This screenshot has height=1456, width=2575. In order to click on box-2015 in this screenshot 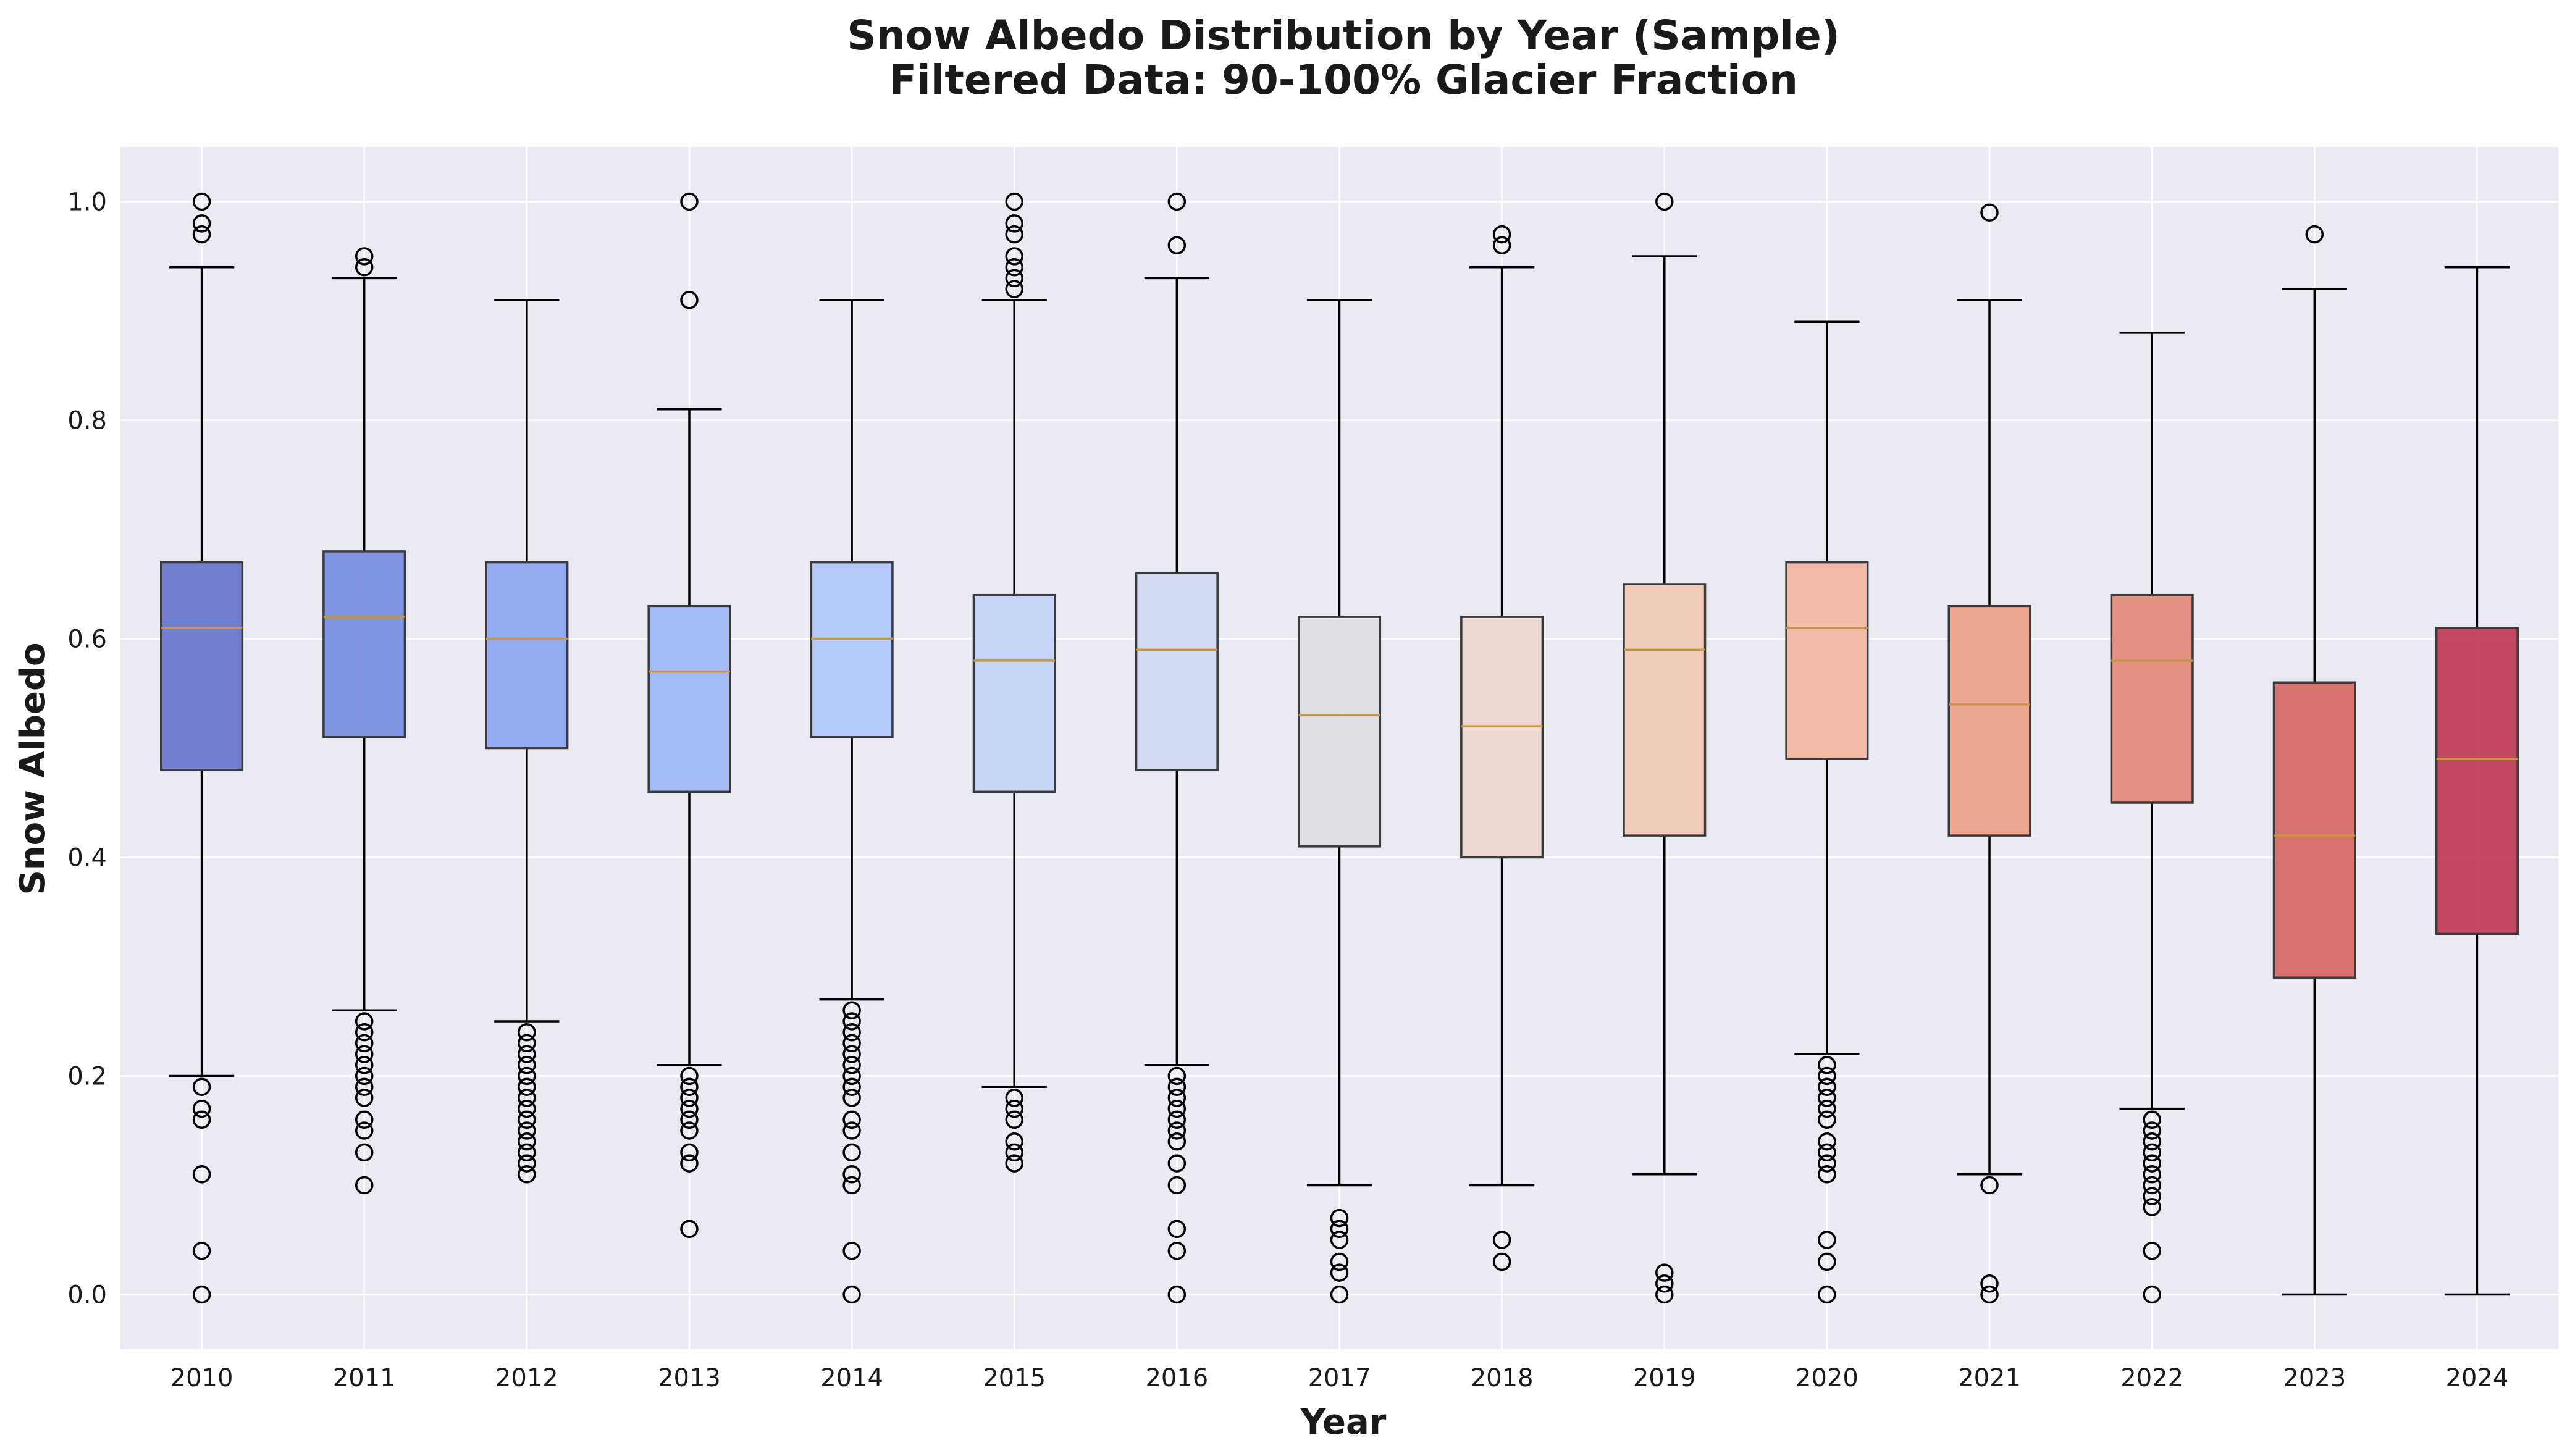, I will do `click(1014, 682)`.